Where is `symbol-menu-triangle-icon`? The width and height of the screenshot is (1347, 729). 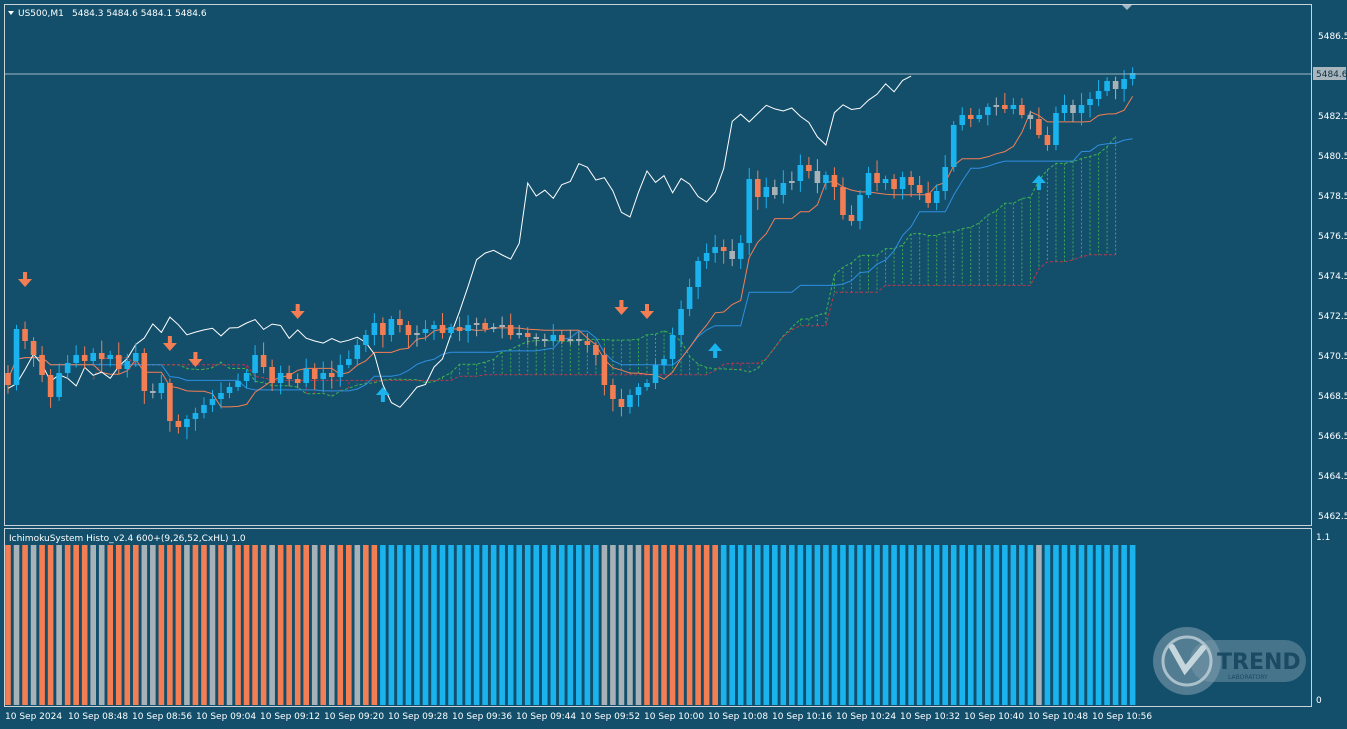 symbol-menu-triangle-icon is located at coordinates (11, 13).